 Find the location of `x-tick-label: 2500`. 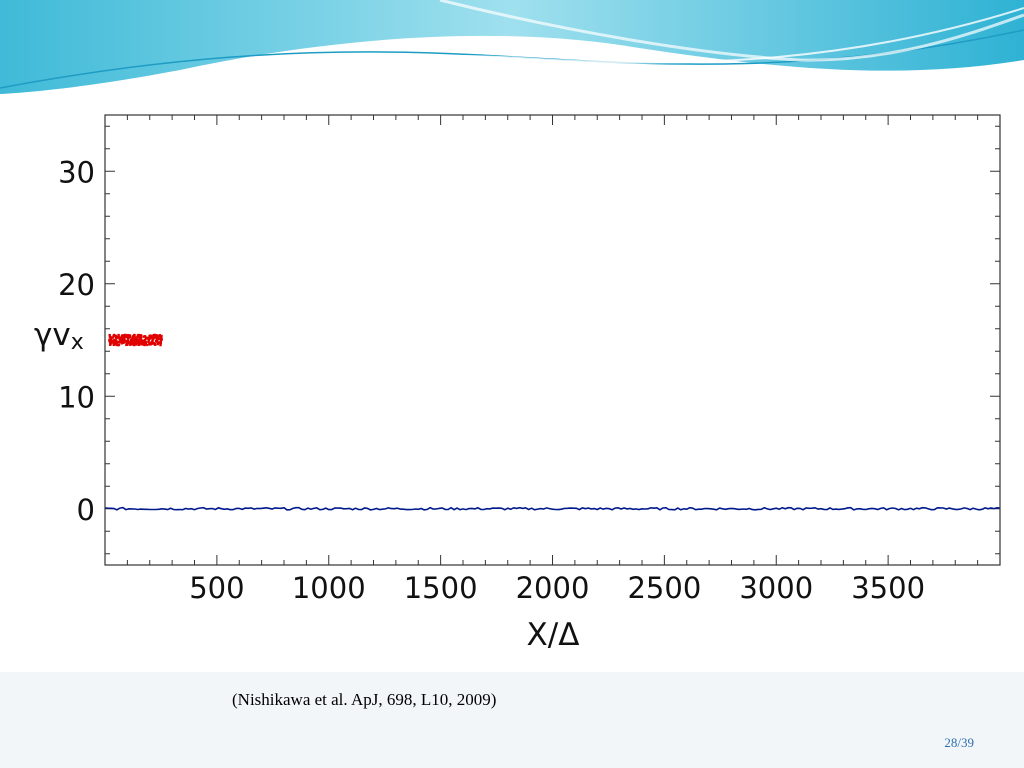

x-tick-label: 2500 is located at coordinates (664, 588).